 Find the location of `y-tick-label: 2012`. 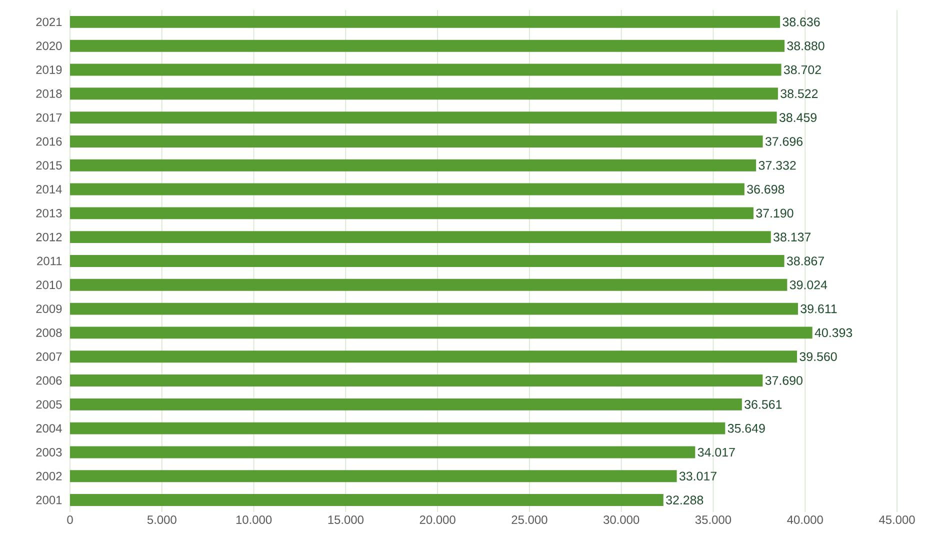

y-tick-label: 2012 is located at coordinates (49, 237).